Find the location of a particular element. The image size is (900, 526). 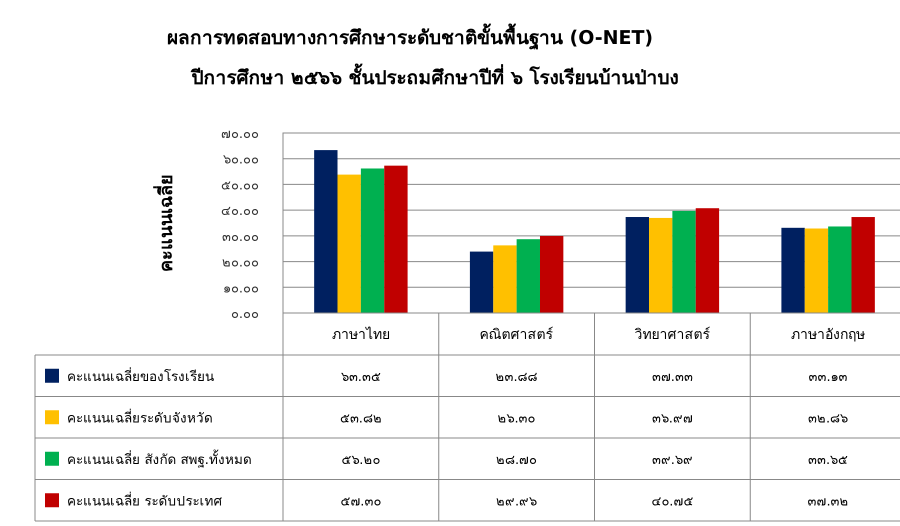

data-label: ๔๐.๗๕ is located at coordinates (672, 502).